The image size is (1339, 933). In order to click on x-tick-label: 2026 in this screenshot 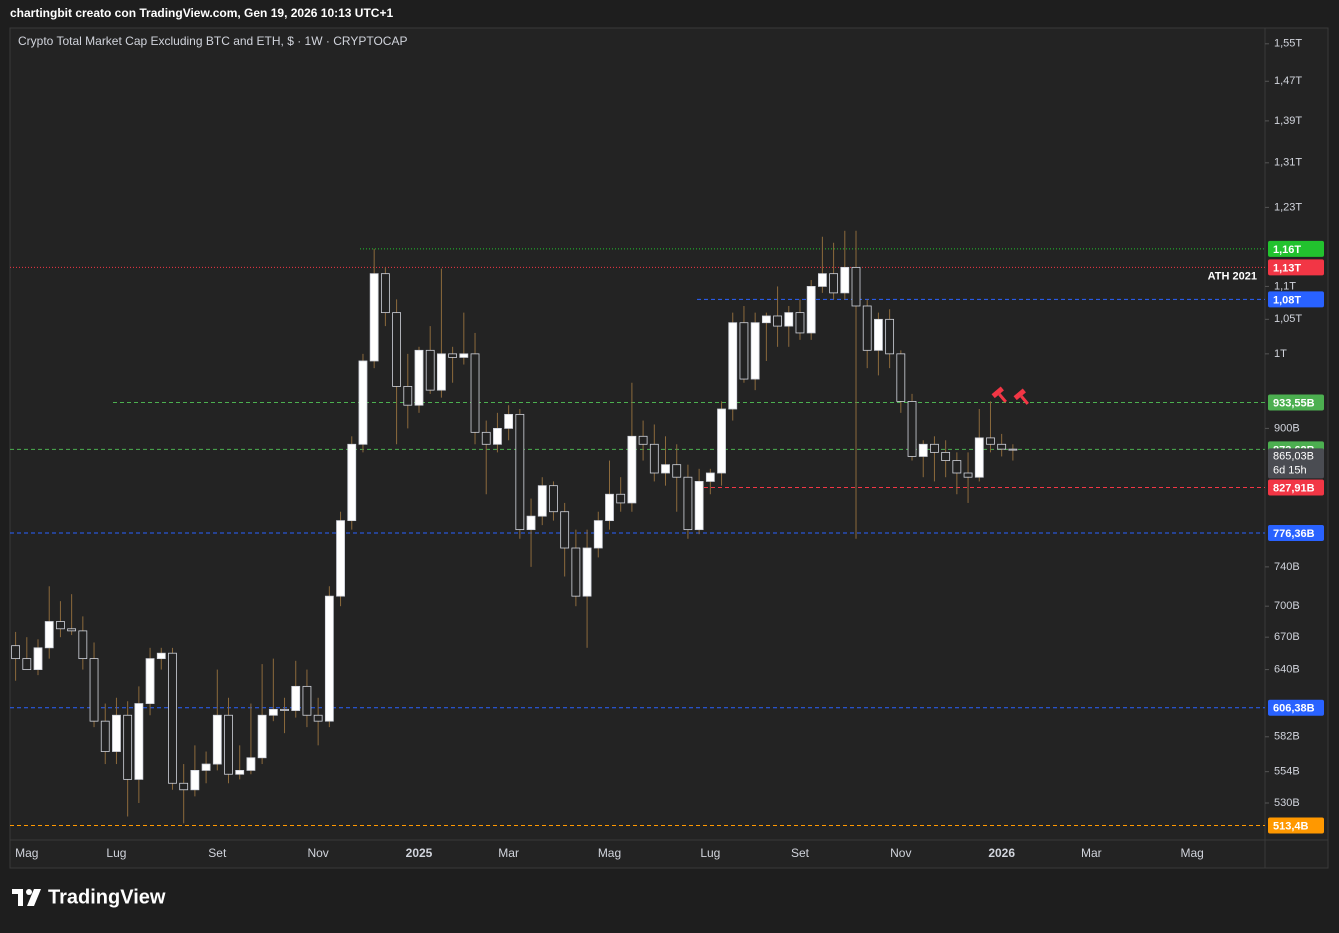, I will do `click(1001, 853)`.